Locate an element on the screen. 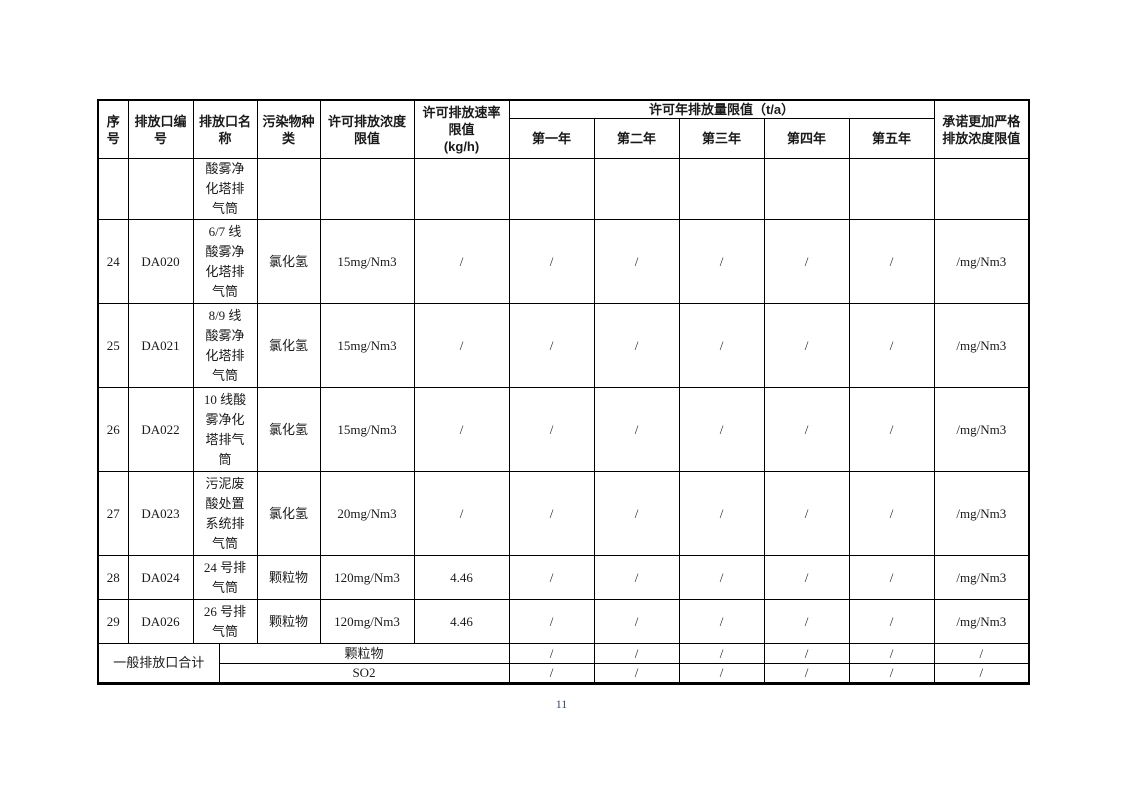 The image size is (1123, 794). summary-row-particulates: 一般排放口合计 颗粒物 / / / / / / is located at coordinates (563, 663).